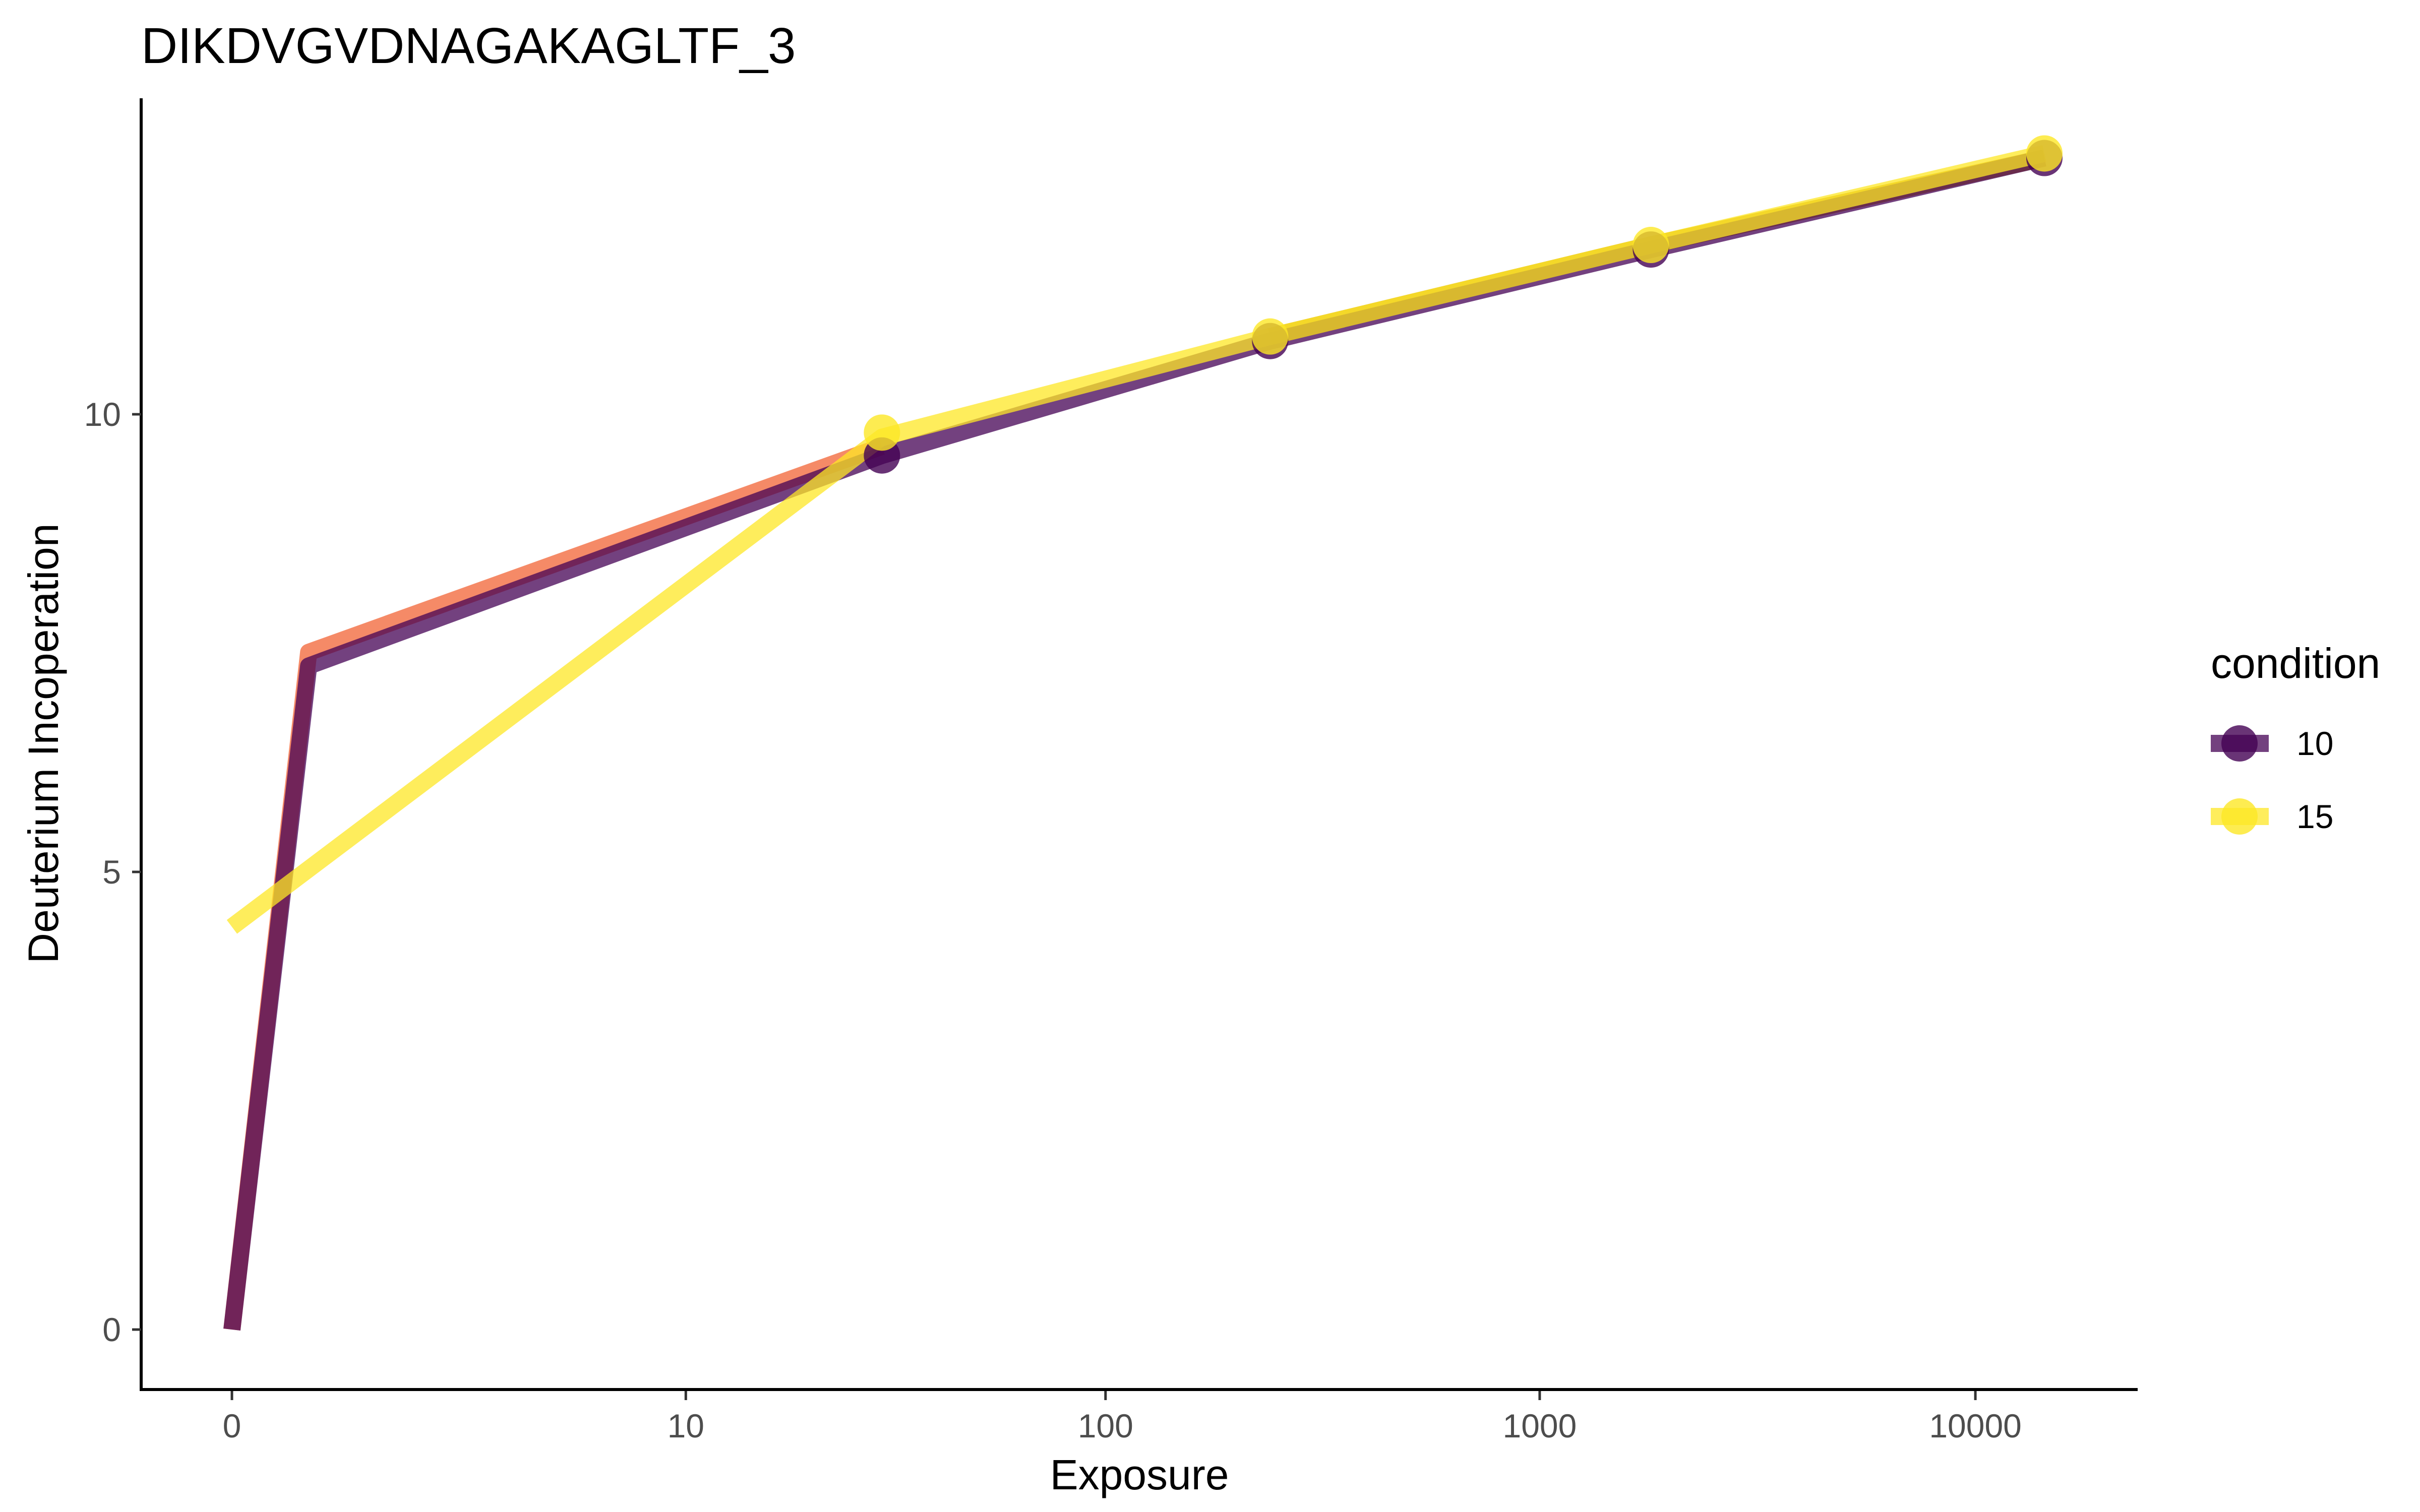 Image resolution: width=2420 pixels, height=1512 pixels. Describe the element at coordinates (1139, 1474) in the screenshot. I see `x-axis-title: Exposure` at that location.